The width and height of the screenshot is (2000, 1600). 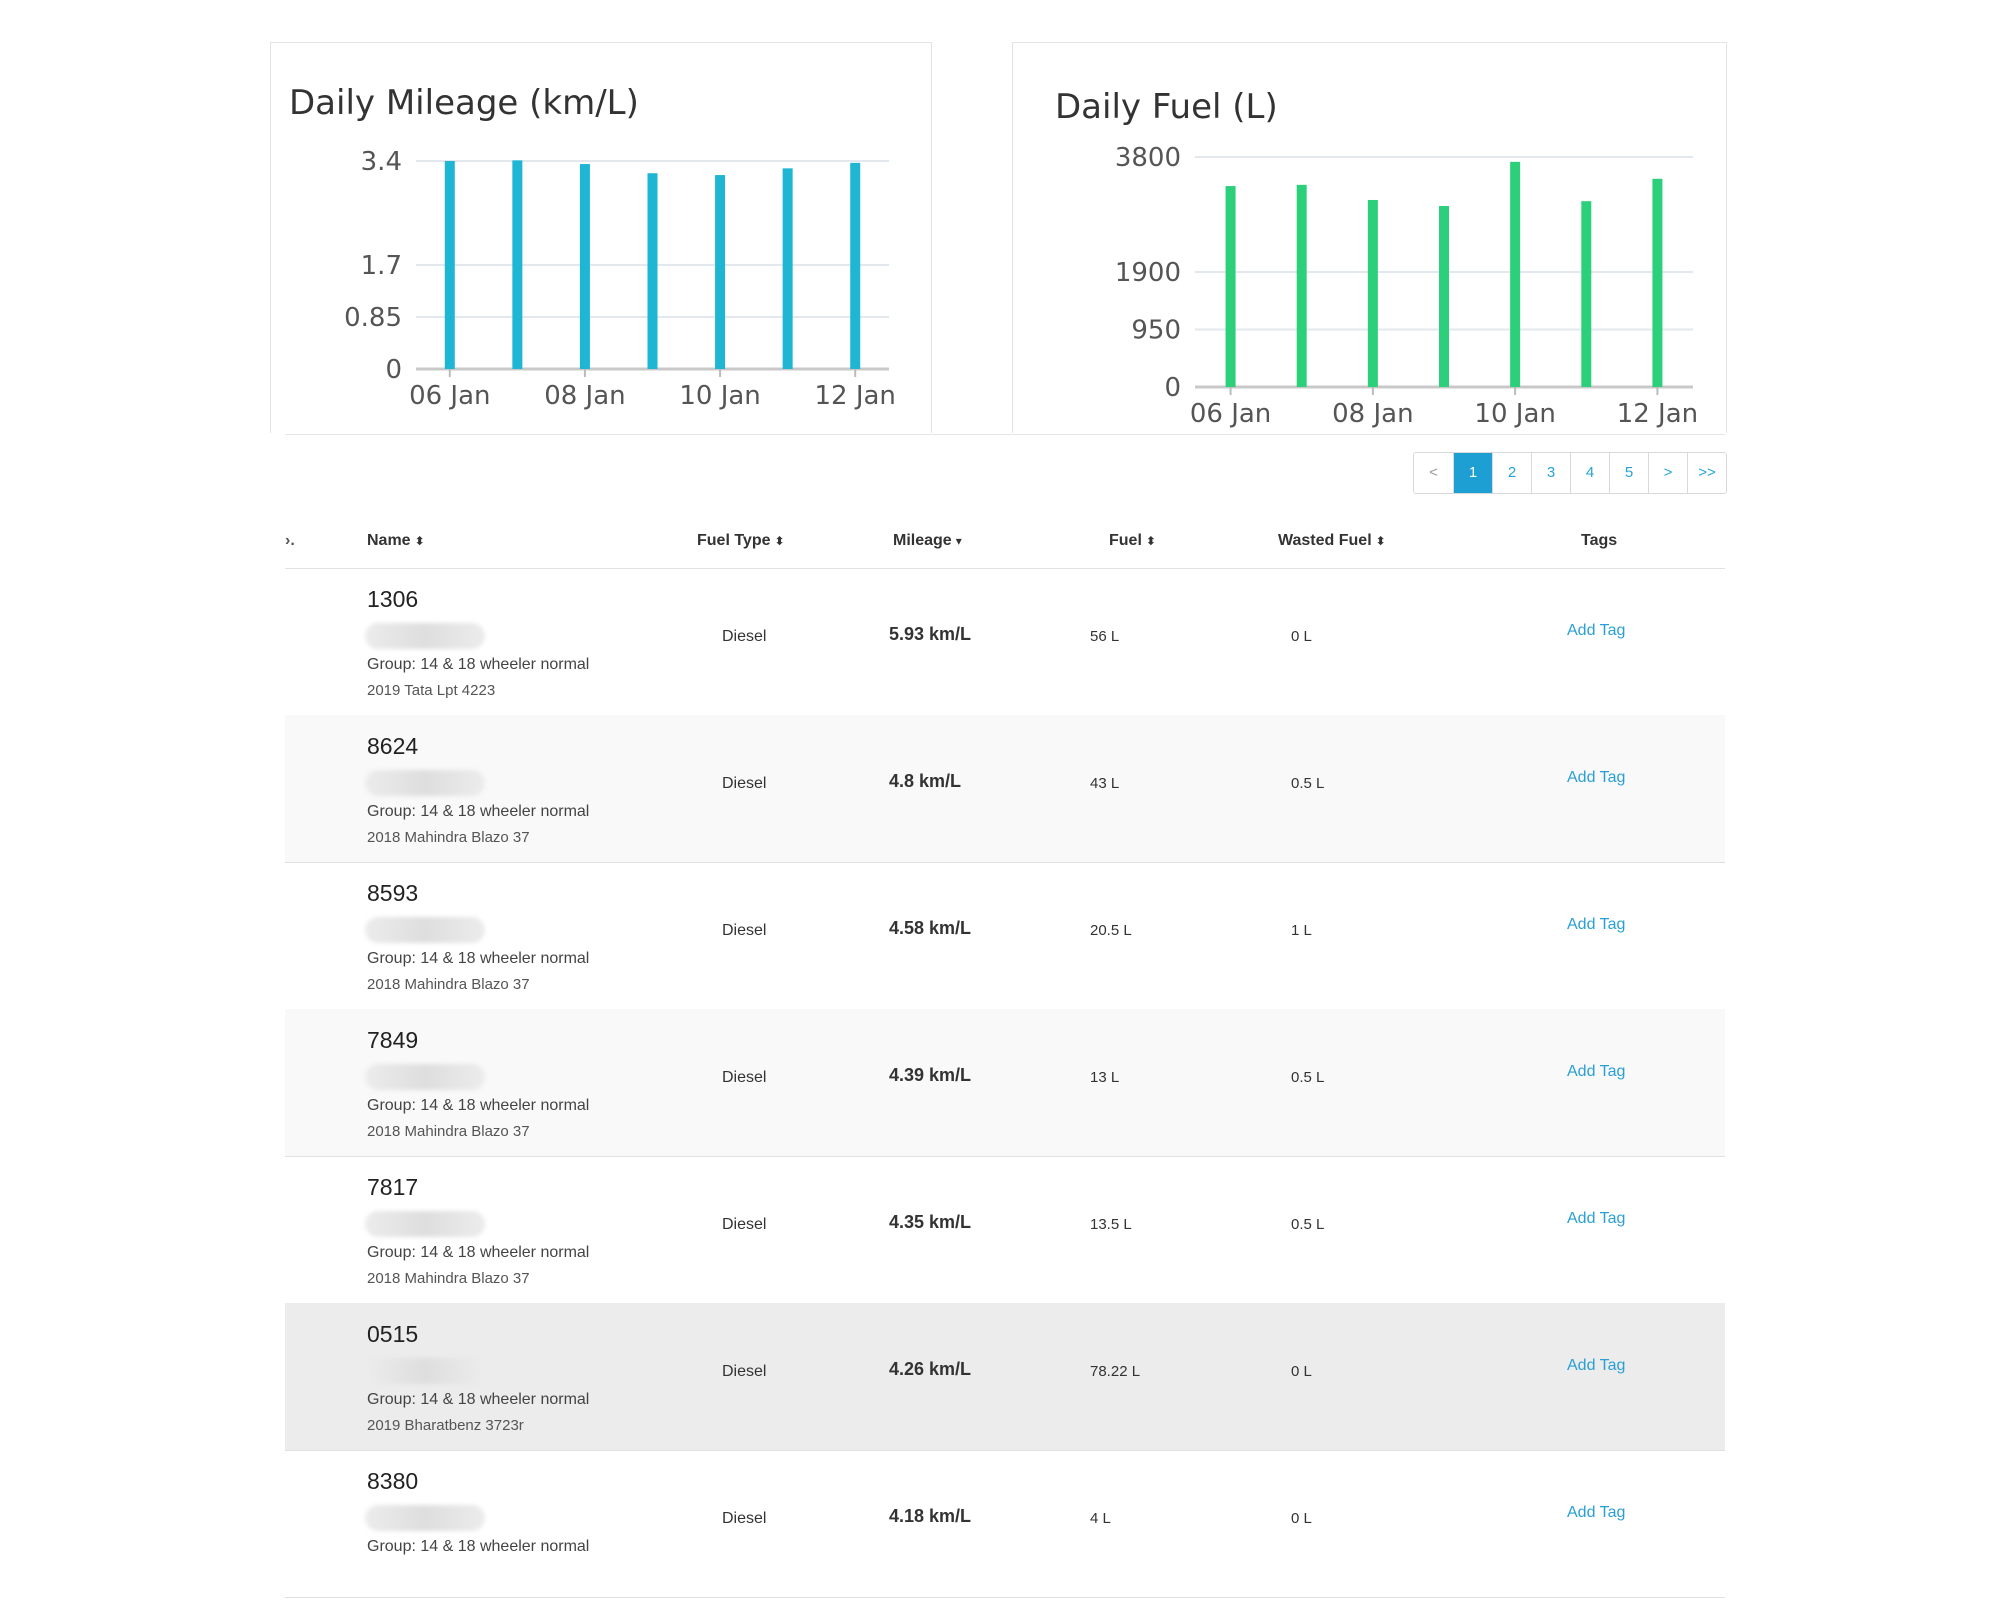 What do you see at coordinates (393, 1187) in the screenshot?
I see `vehicle-id: 7817` at bounding box center [393, 1187].